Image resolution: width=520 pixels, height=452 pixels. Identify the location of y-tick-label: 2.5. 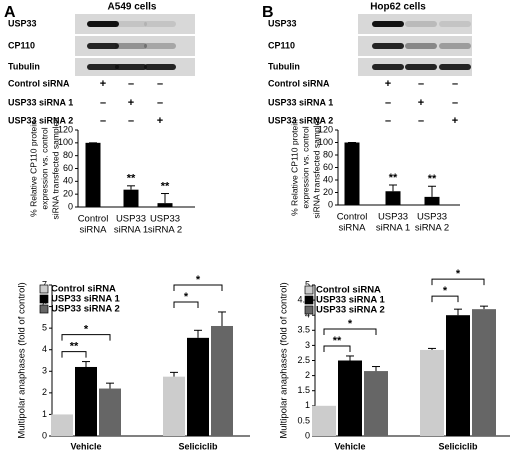
(303, 360).